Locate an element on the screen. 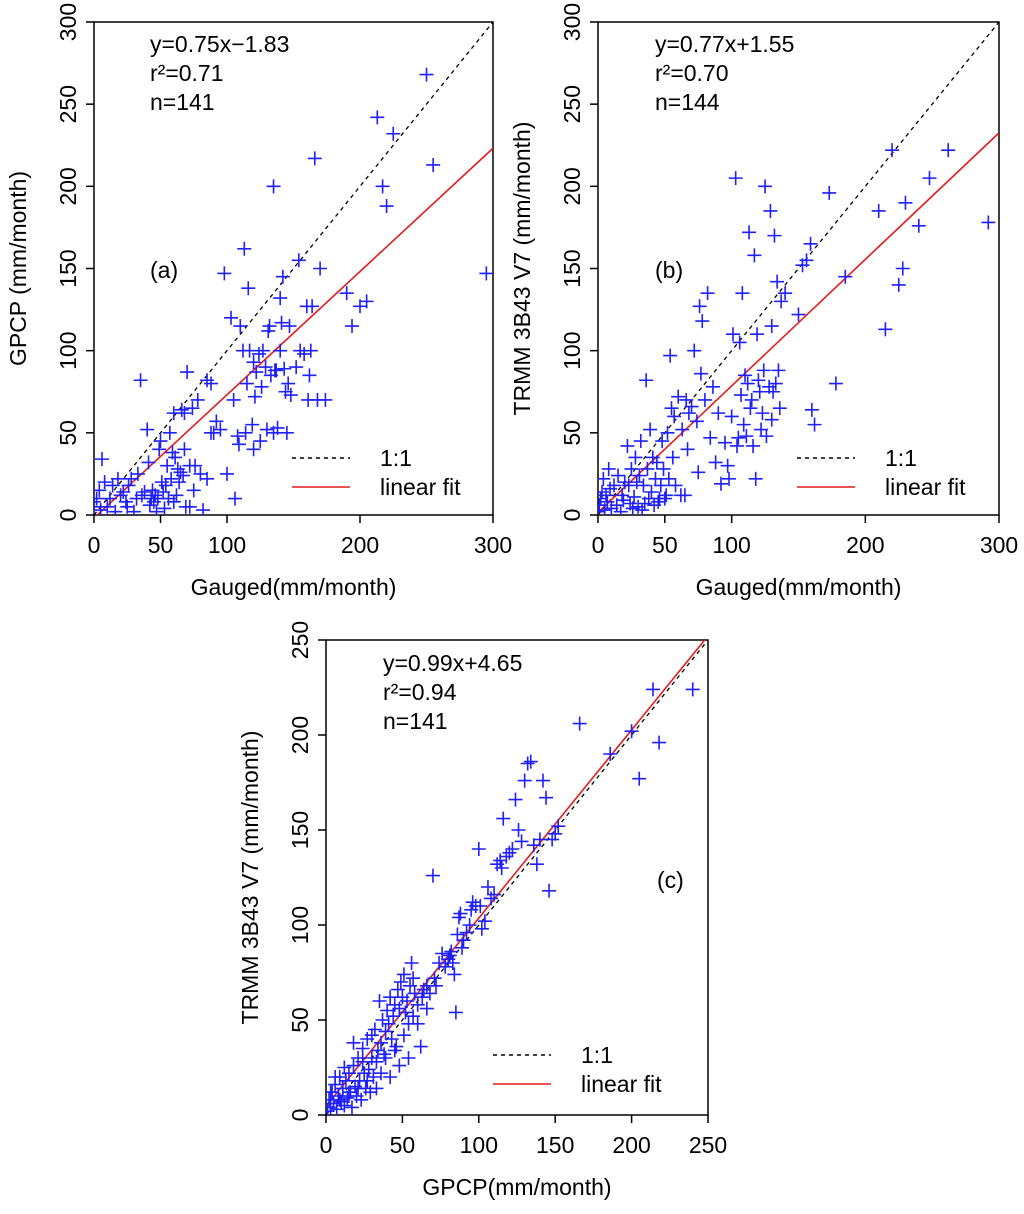 The width and height of the screenshot is (1024, 1214). legend-label: 1:1 is located at coordinates (396, 458).